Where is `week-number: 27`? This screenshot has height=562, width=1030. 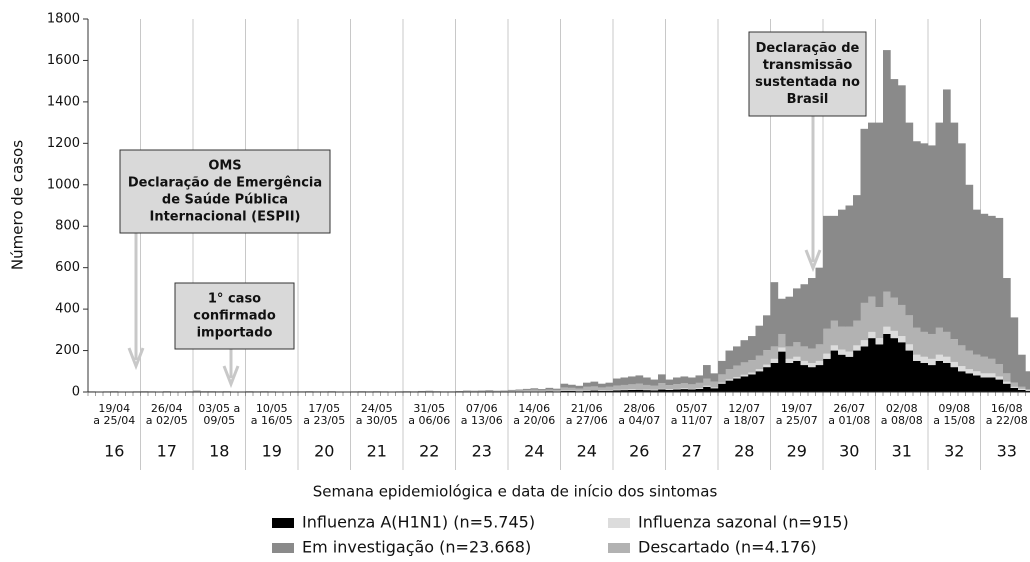
week-number: 27 is located at coordinates (692, 451).